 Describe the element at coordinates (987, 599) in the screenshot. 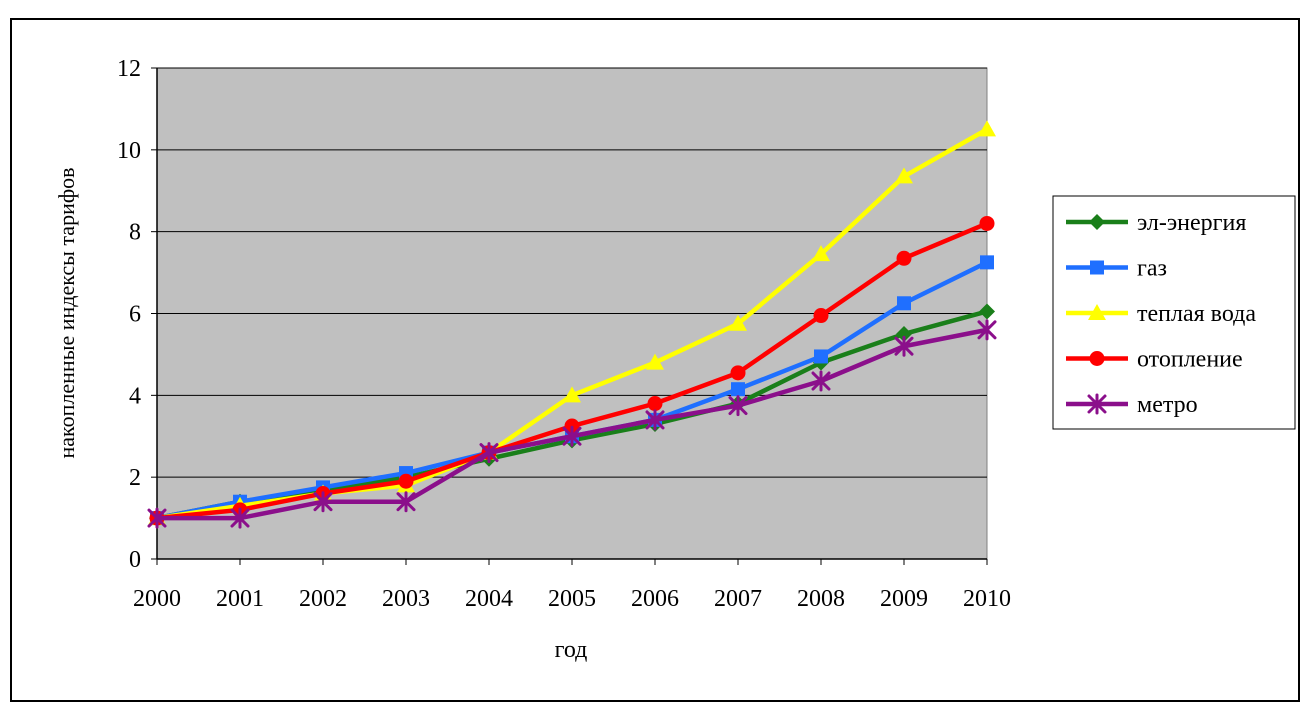

I see `x-tick-label-10: 2010` at that location.